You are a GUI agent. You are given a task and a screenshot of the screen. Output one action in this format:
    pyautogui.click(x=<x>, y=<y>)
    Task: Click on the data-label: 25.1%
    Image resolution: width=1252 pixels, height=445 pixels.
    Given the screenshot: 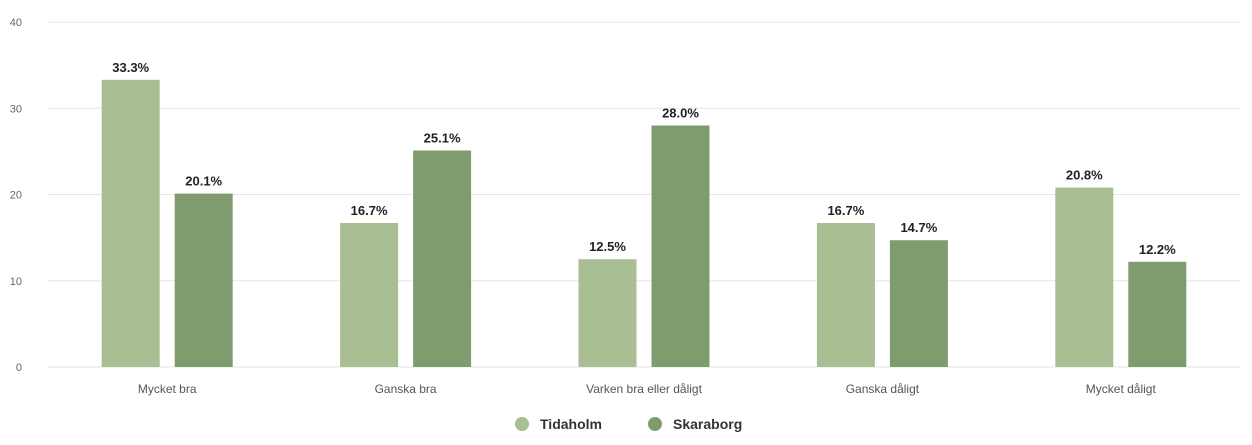 What is the action you would take?
    pyautogui.click(x=442, y=138)
    